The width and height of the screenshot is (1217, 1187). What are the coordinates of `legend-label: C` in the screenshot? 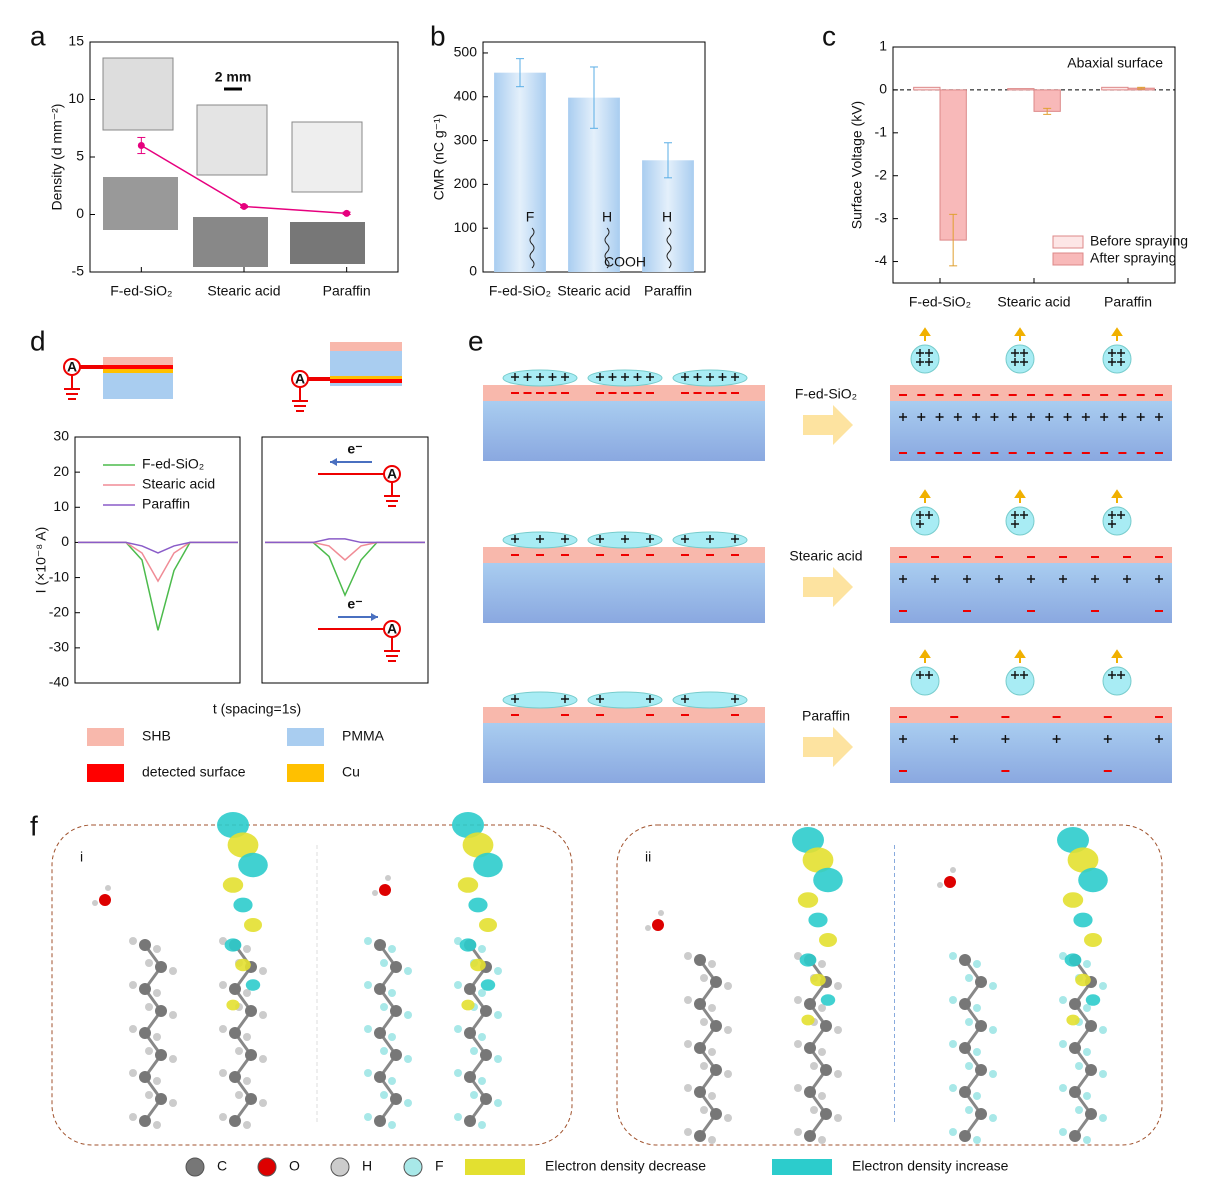 It's located at (222, 1166).